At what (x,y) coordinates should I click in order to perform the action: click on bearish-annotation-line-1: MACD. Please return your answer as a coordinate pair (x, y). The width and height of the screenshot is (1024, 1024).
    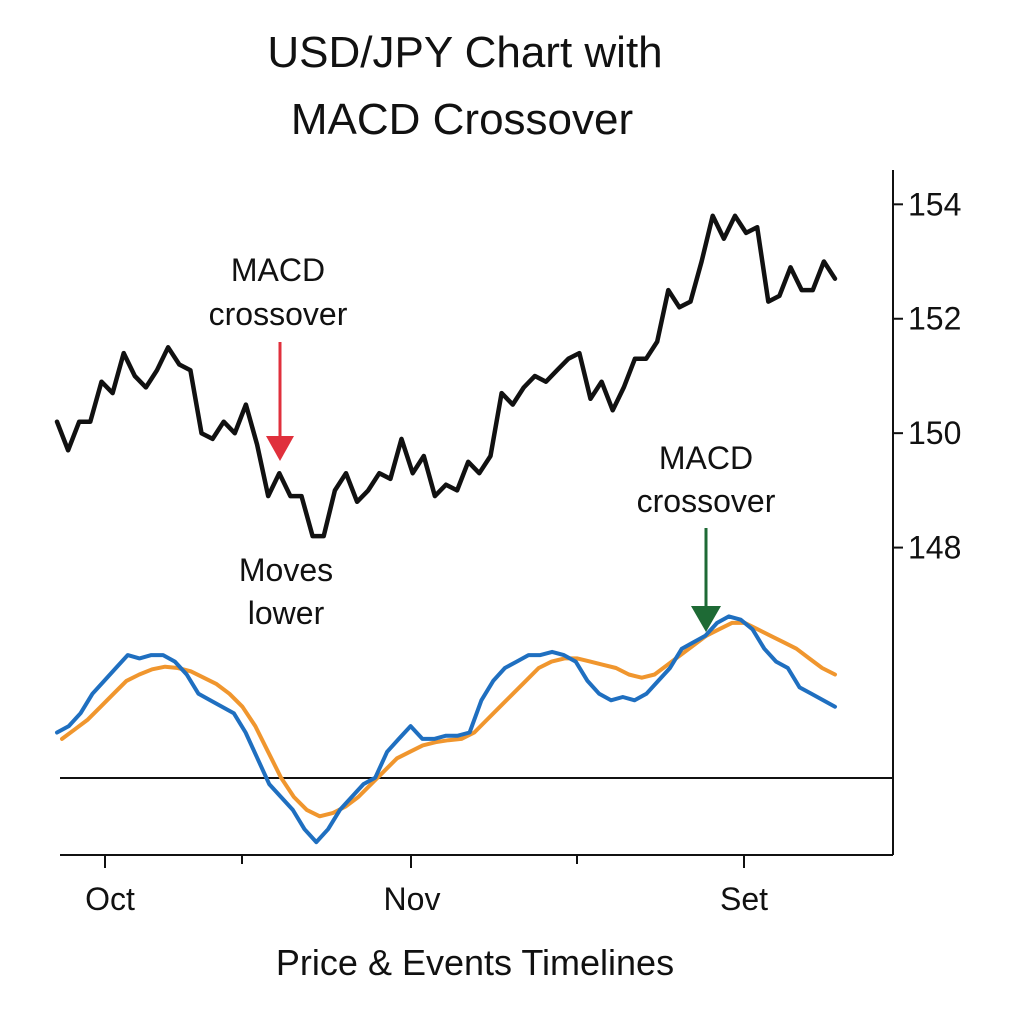
    Looking at the image, I should click on (278, 270).